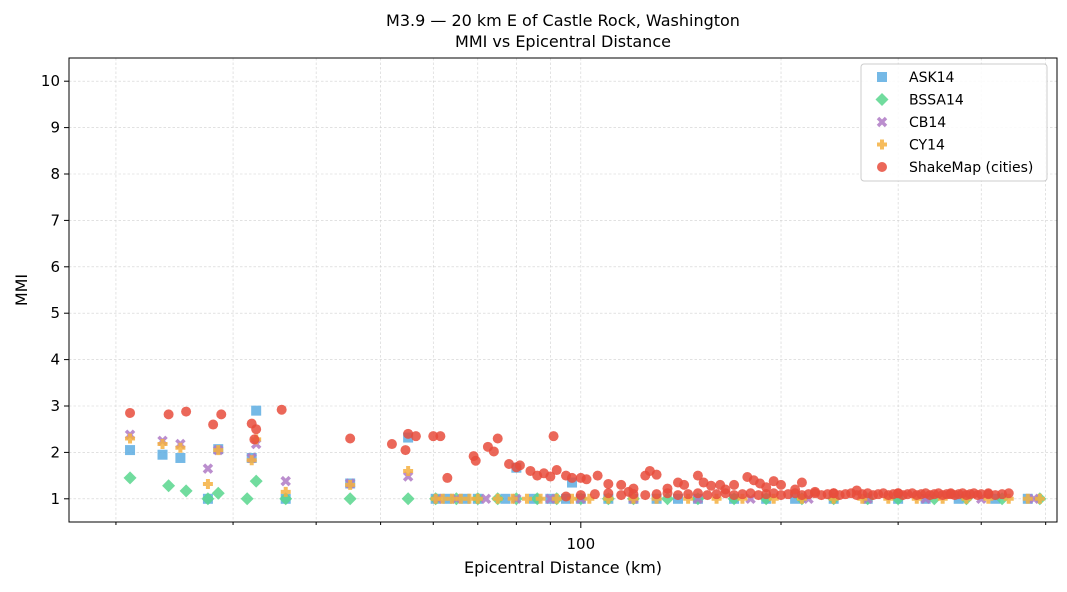 The width and height of the screenshot is (1067, 592). Describe the element at coordinates (55, 406) in the screenshot. I see `y-tick-label: 3` at that location.